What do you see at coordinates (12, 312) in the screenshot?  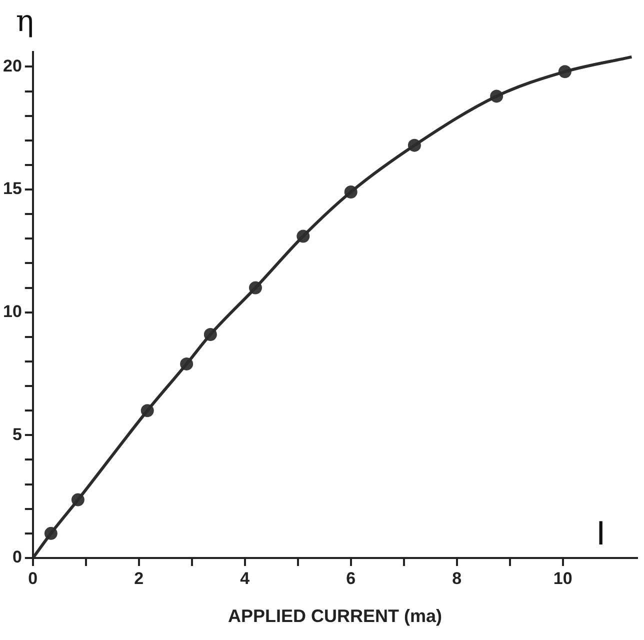 I see `y-tick-label: 10` at bounding box center [12, 312].